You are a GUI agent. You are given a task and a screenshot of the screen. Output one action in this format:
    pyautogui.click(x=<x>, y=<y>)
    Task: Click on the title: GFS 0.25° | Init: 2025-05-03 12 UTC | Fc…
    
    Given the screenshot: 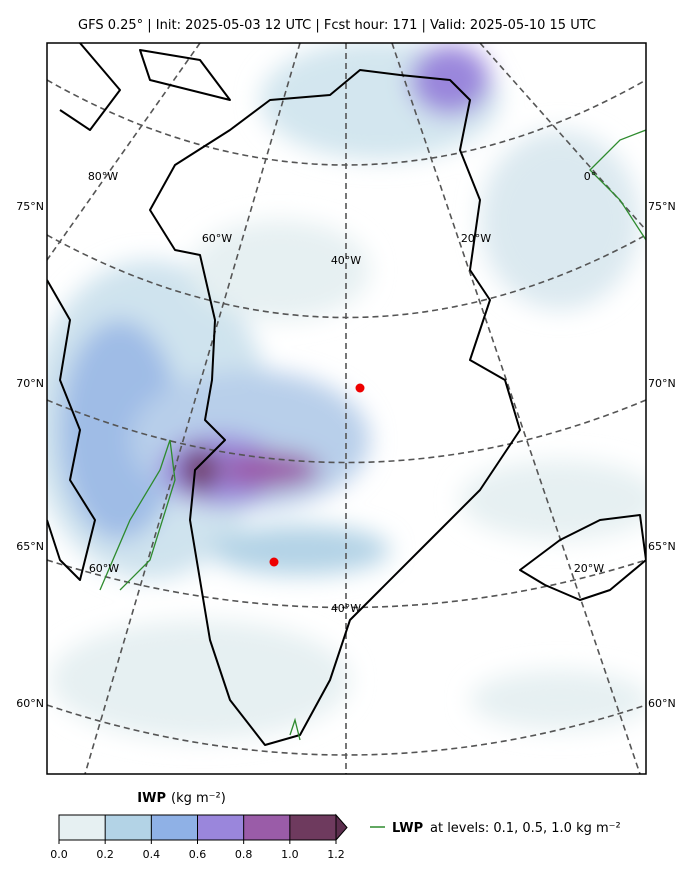 What is the action you would take?
    pyautogui.click(x=337, y=25)
    